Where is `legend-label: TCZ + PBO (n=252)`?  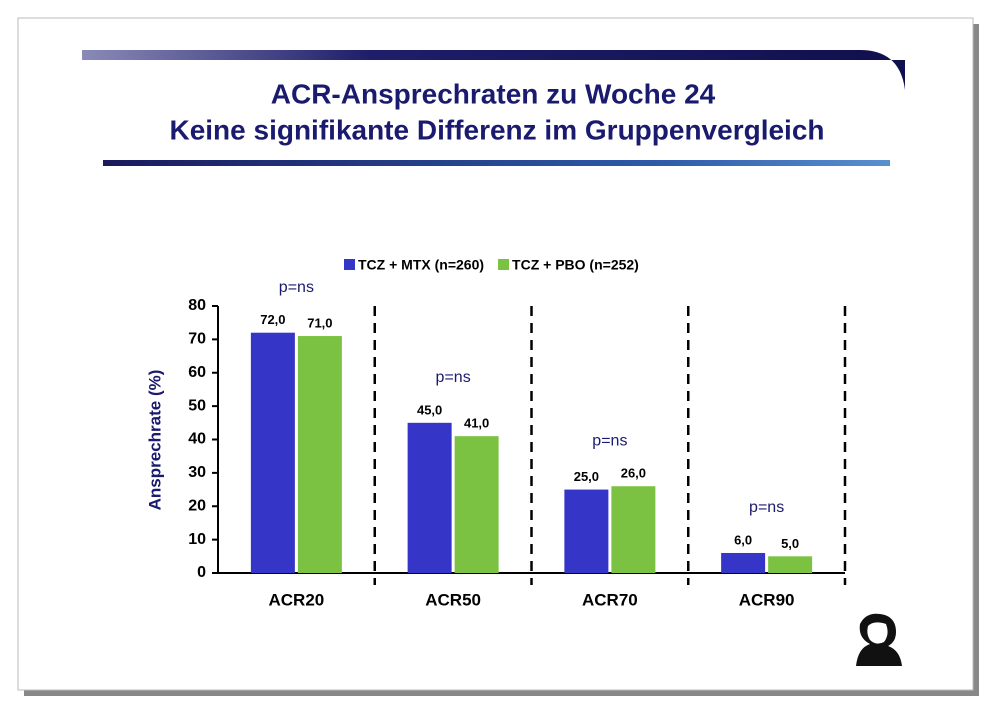 legend-label: TCZ + PBO (n=252) is located at coordinates (575, 265).